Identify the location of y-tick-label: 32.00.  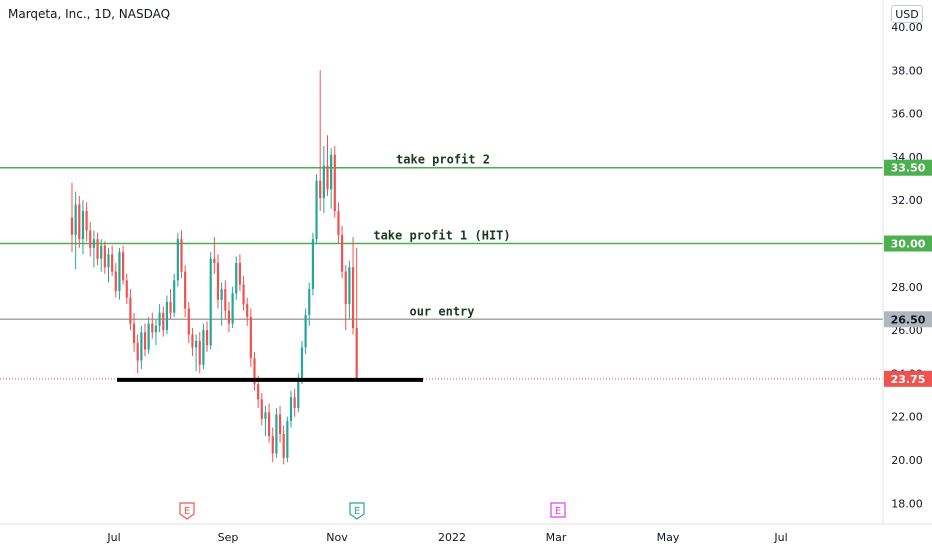
(907, 200).